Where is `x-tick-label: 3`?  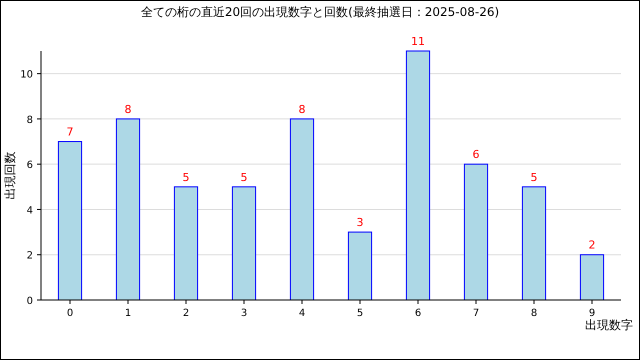 x-tick-label: 3 is located at coordinates (244, 313).